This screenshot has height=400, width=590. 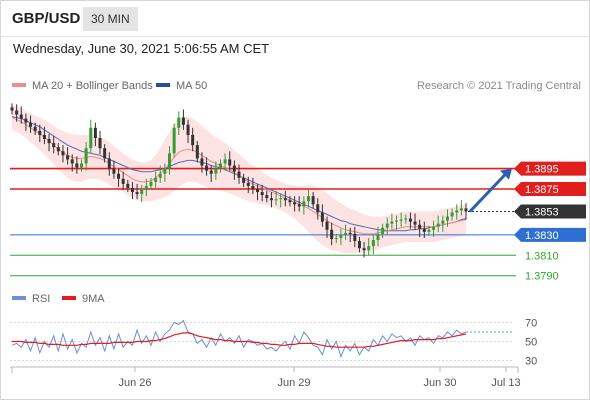 I want to click on legend-rsi: RSI, so click(x=31, y=299).